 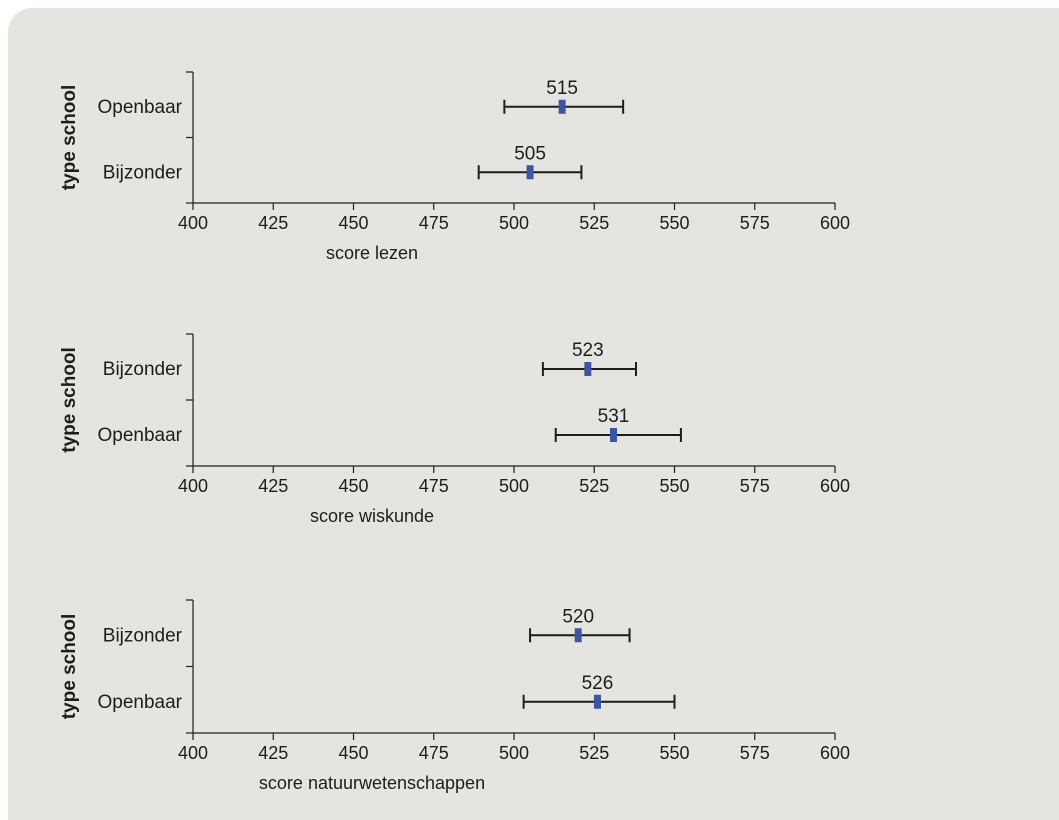 I want to click on value-label: 523, so click(x=588, y=350).